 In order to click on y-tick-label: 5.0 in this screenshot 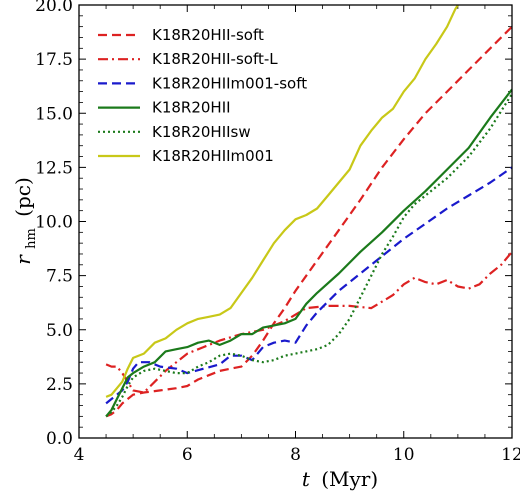, I will do `click(59, 331)`.